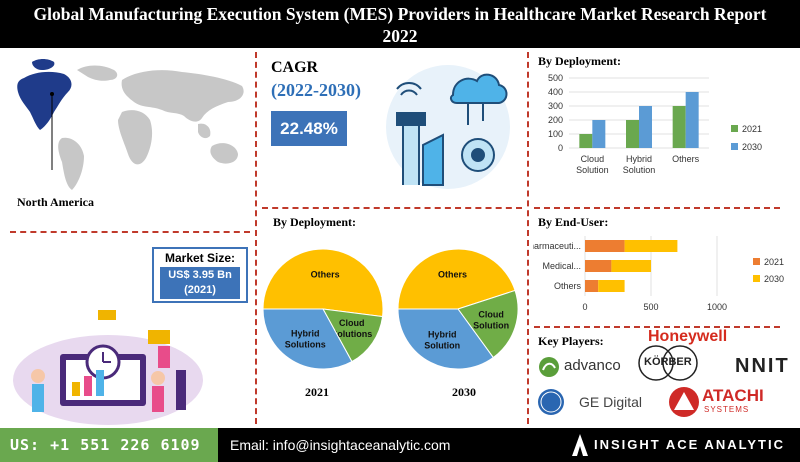 The height and width of the screenshot is (462, 800). Describe the element at coordinates (464, 392) in the screenshot. I see `pie-year-2030: 2030` at that location.